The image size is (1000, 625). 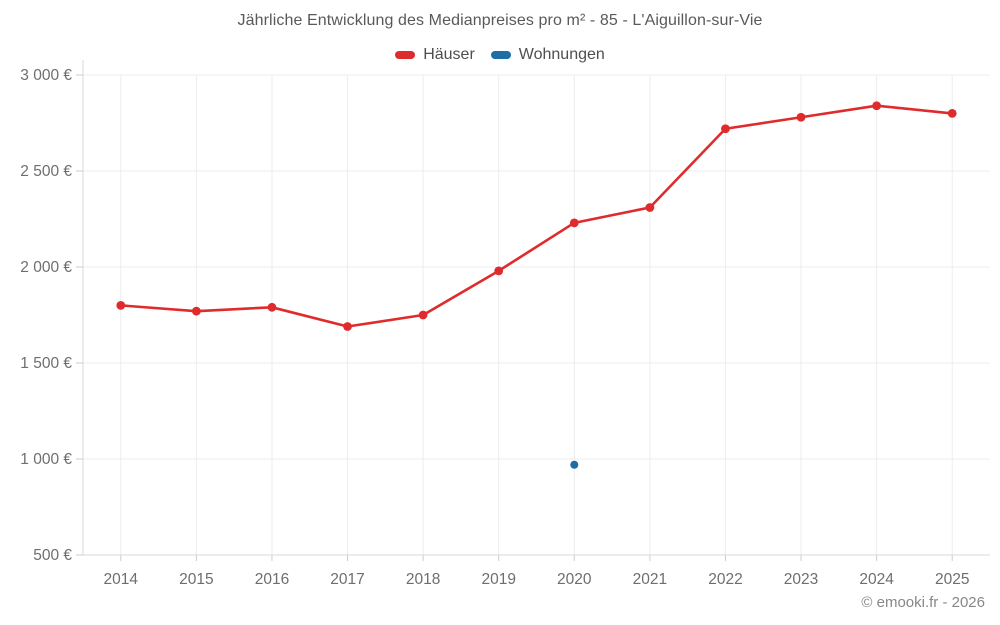 What do you see at coordinates (423, 579) in the screenshot?
I see `x-tick-label: 2018` at bounding box center [423, 579].